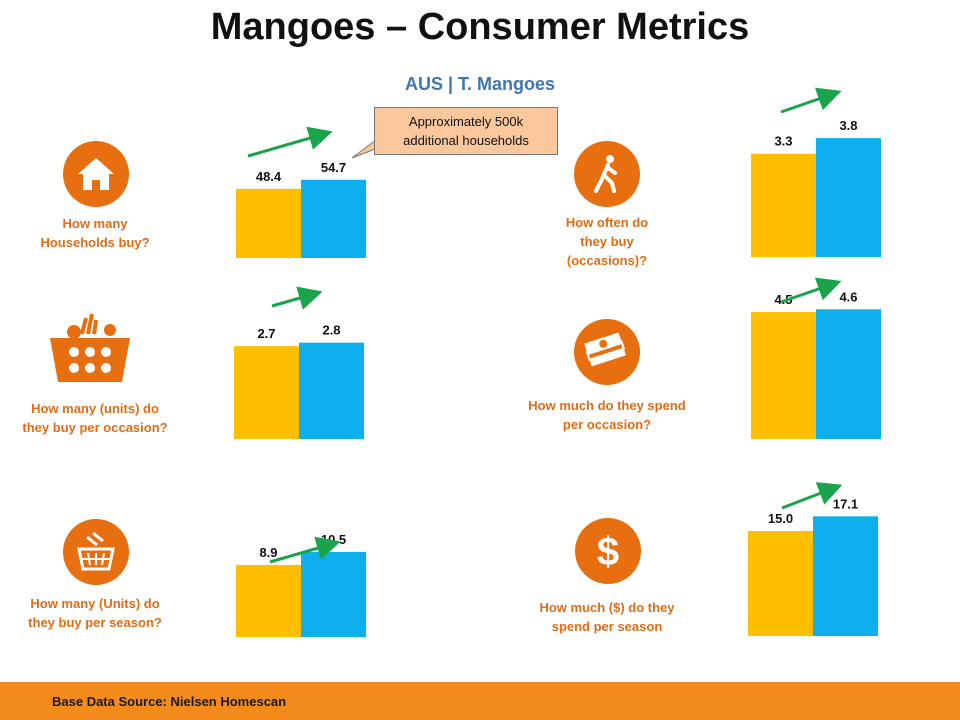 The height and width of the screenshot is (720, 960). I want to click on page-subtitle: AUS | T. Mangoes, so click(480, 84).